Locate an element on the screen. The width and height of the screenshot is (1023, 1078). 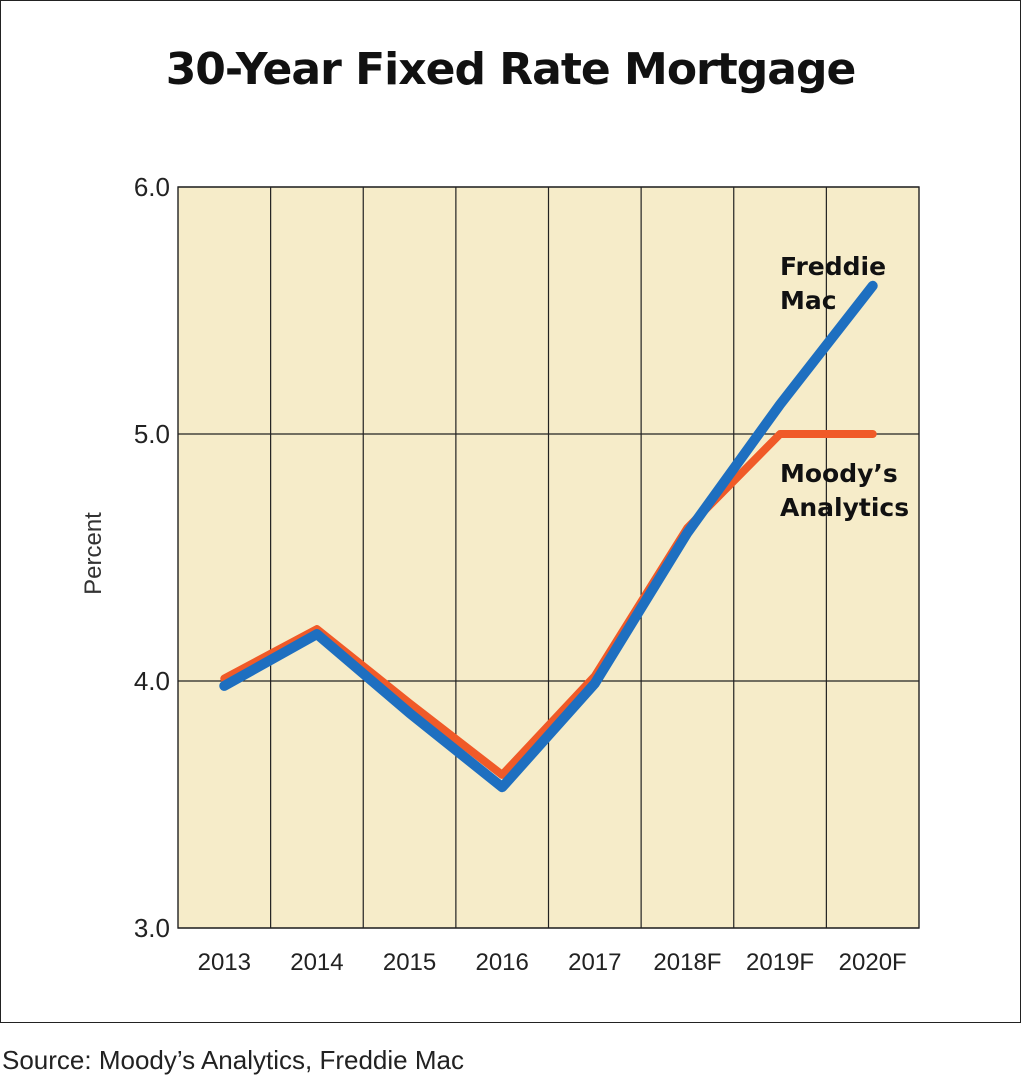
x-tick-label: 2013 is located at coordinates (224, 962).